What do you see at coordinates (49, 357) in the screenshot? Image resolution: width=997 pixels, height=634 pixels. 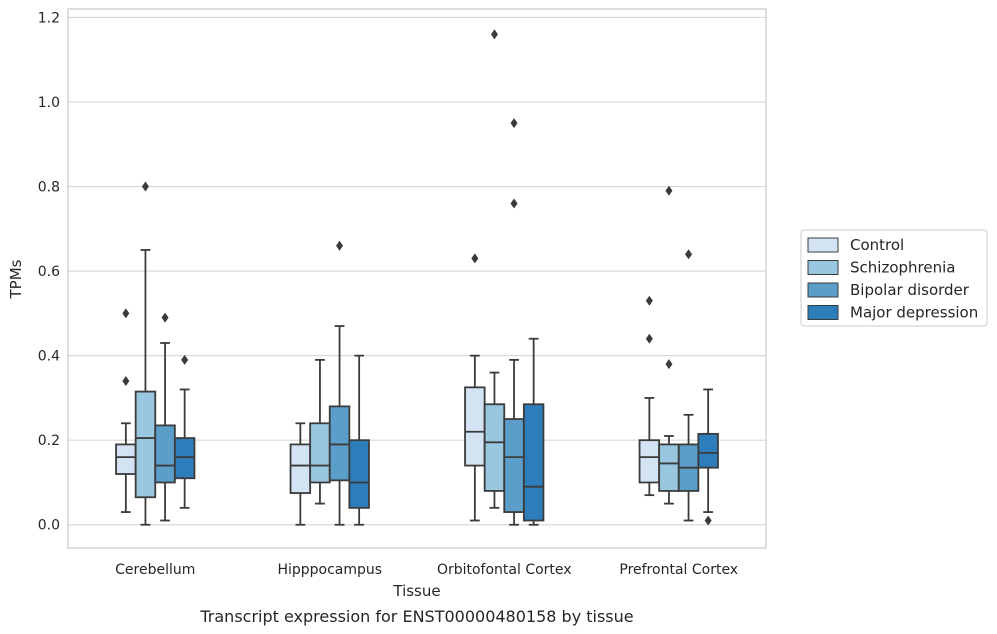 I see `y-tick-label: 0.4` at bounding box center [49, 357].